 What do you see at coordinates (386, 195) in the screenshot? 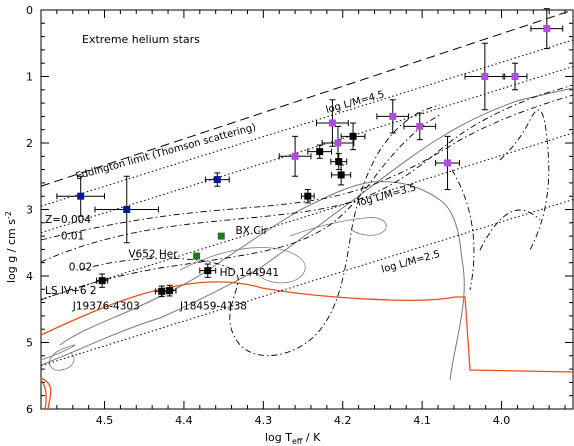
I see `line-label: log L/M=3.5` at bounding box center [386, 195].